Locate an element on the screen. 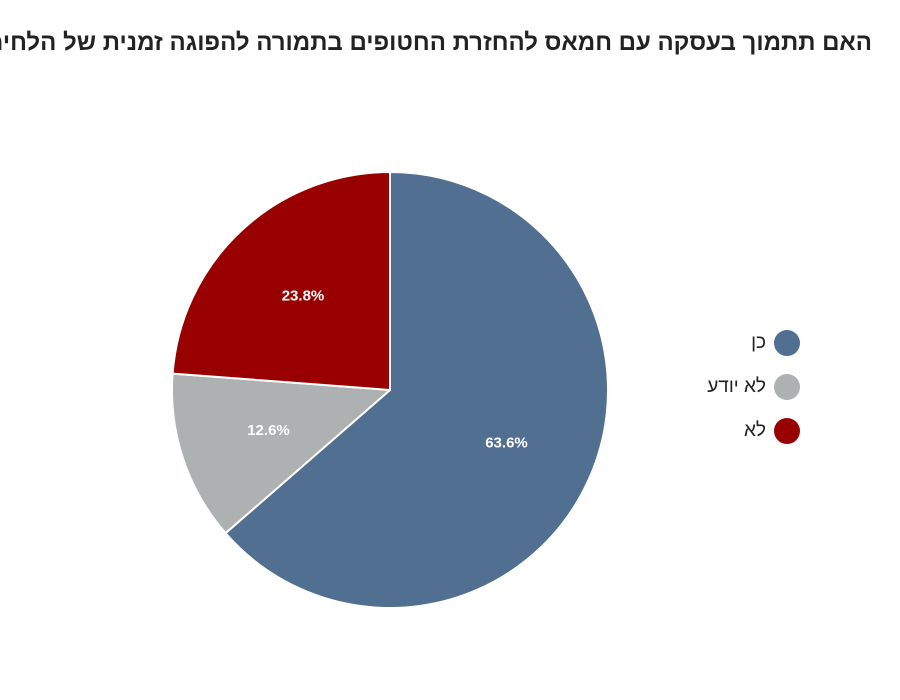  legend-label-dont-know: לא יודע is located at coordinates (736, 386).